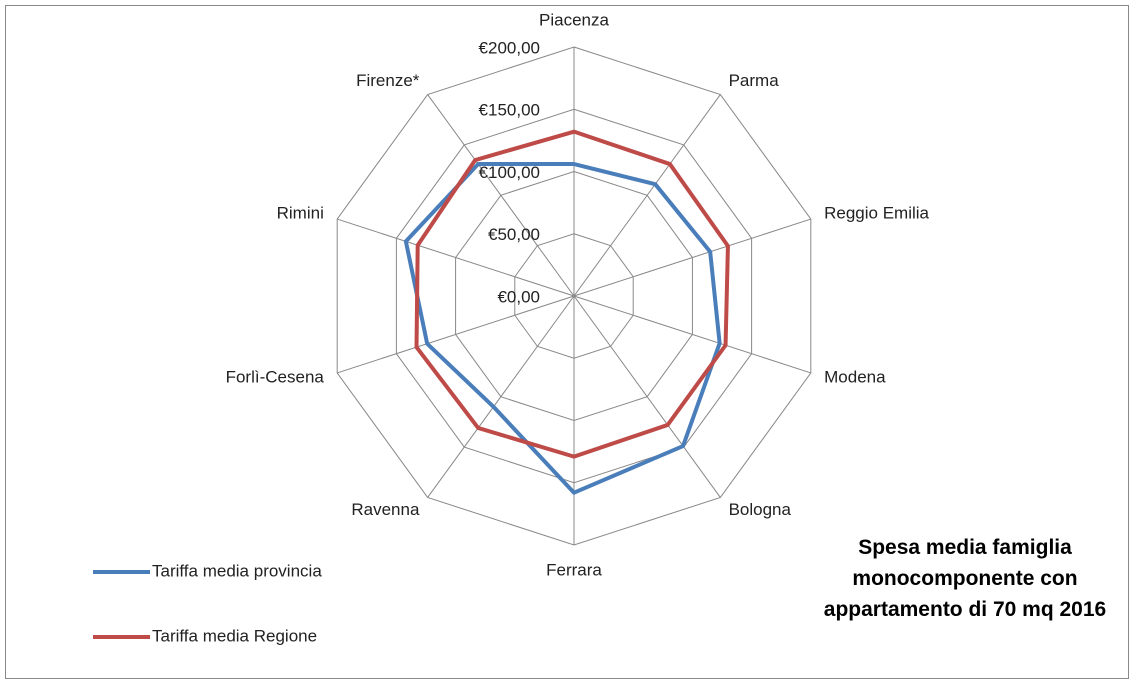 This screenshot has width=1134, height=684. I want to click on legend-label: Tariffa media provincia, so click(237, 570).